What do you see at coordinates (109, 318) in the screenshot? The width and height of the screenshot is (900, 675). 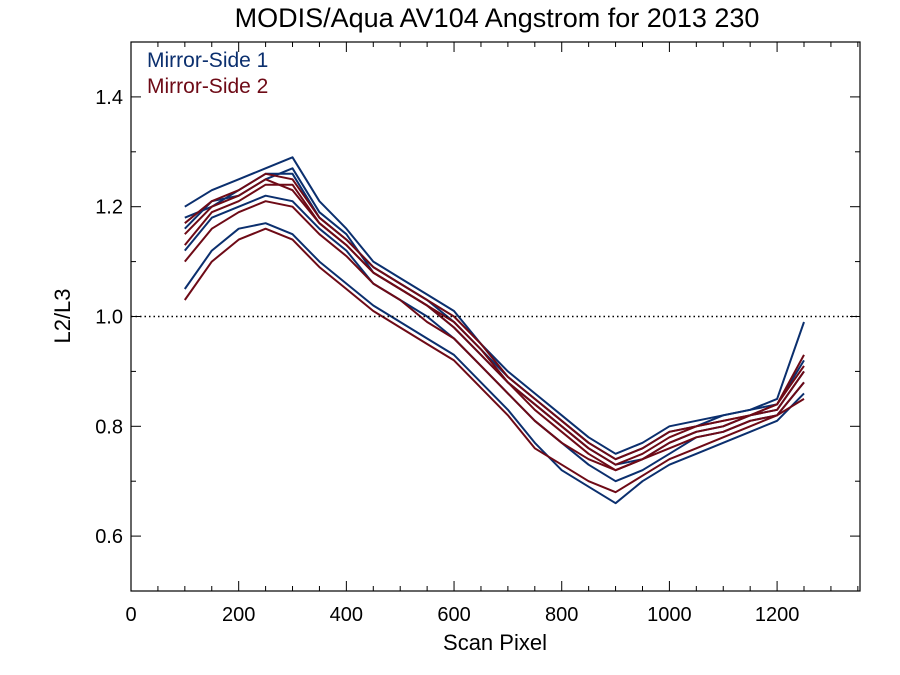 I see `y-tick-label: 1.0` at bounding box center [109, 318].